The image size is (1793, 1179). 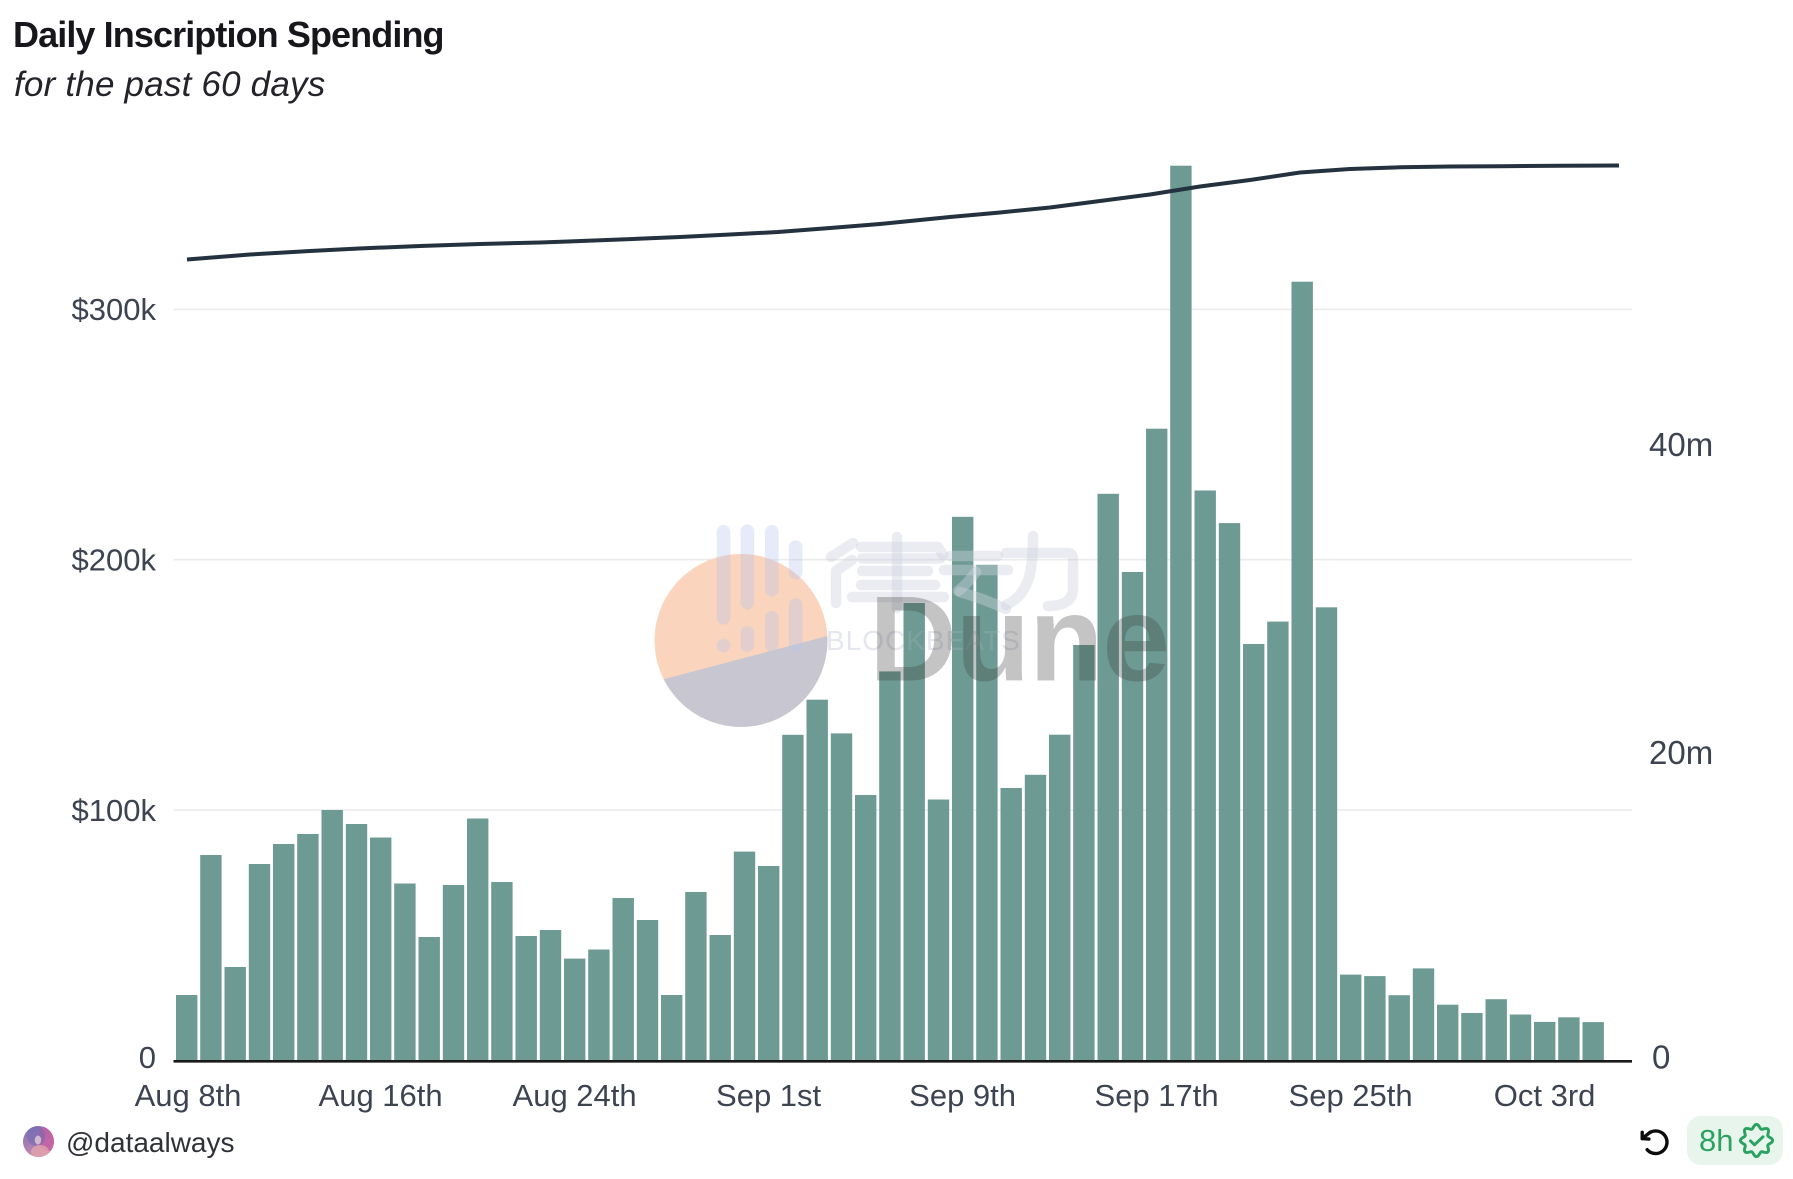 I want to click on svg-text: Aug 24th, so click(x=575, y=1095).